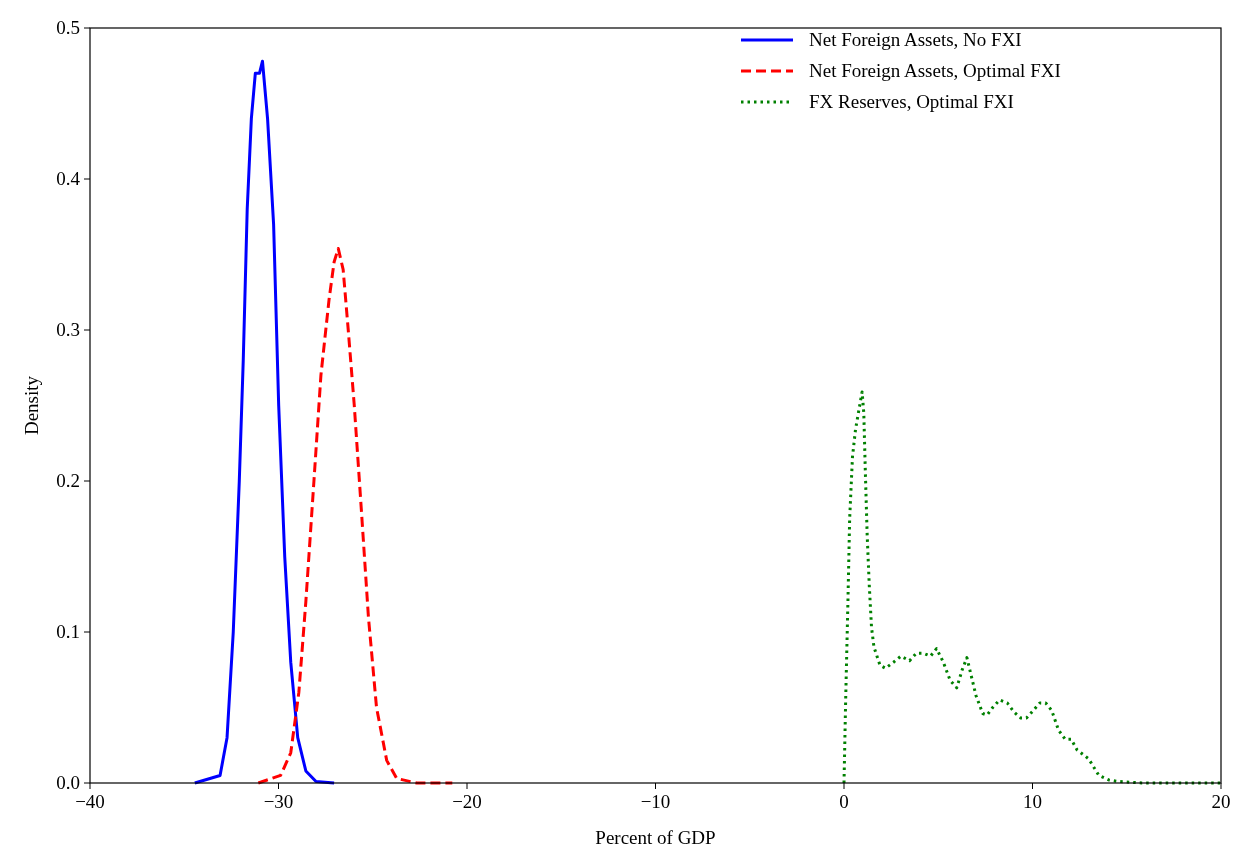 The height and width of the screenshot is (862, 1233). I want to click on x-tick-label: −40, so click(90, 801).